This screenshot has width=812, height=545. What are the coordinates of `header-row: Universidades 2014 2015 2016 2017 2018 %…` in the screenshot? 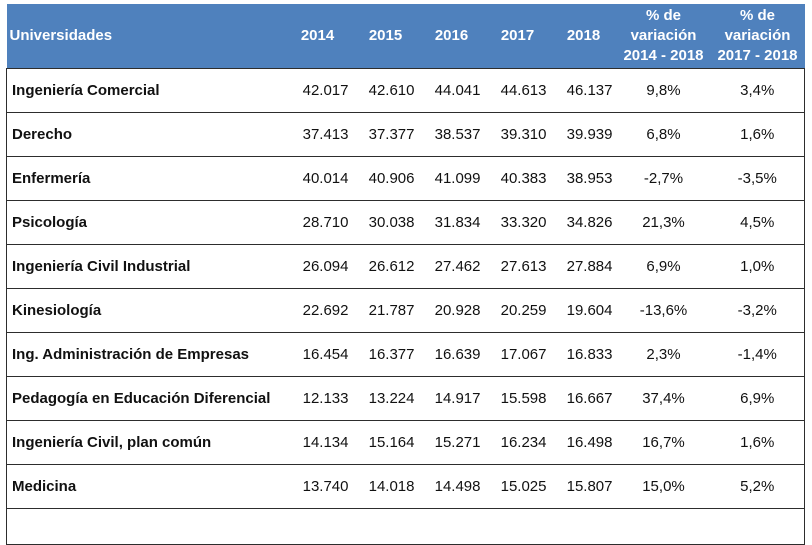 It's located at (405, 36).